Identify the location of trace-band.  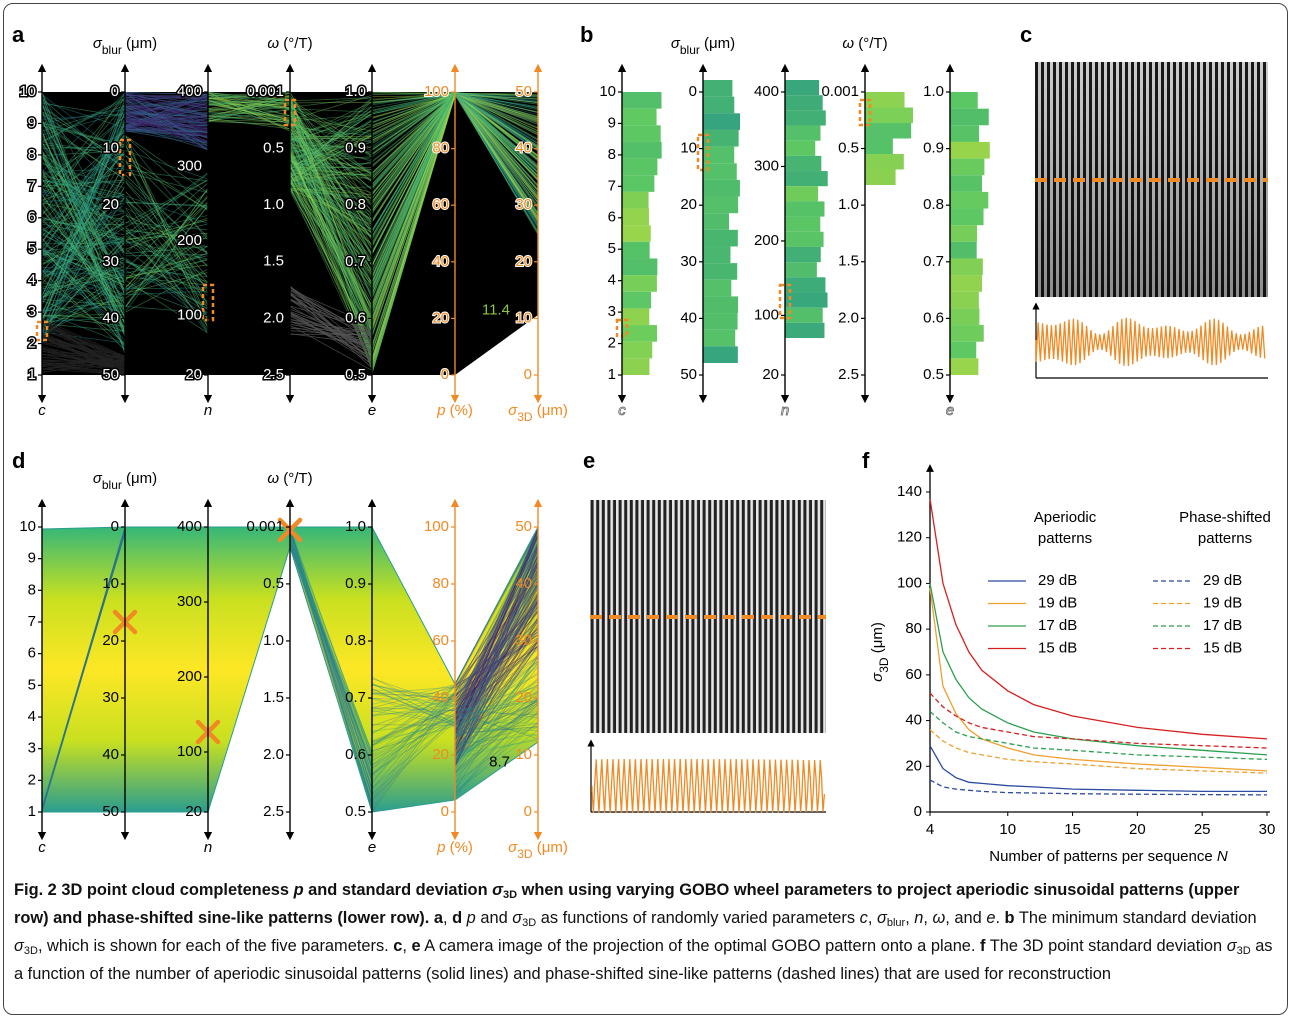
(413, 669).